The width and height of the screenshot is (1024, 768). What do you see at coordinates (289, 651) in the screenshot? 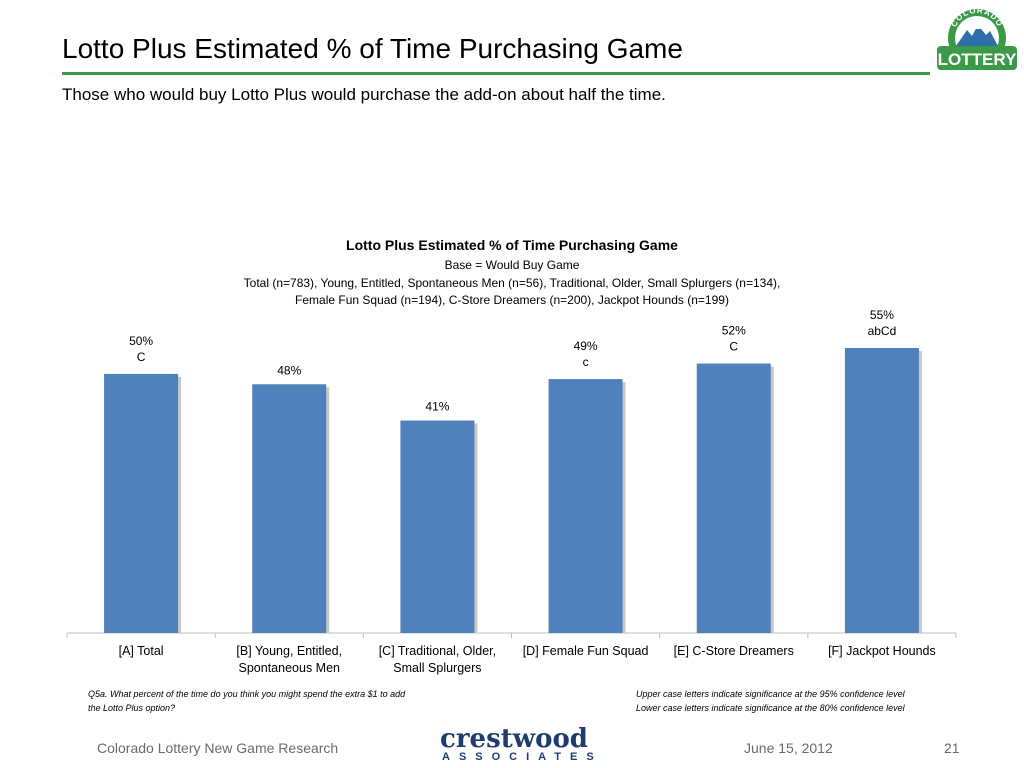
I see `category-label: [B] Young, Entitled,` at bounding box center [289, 651].